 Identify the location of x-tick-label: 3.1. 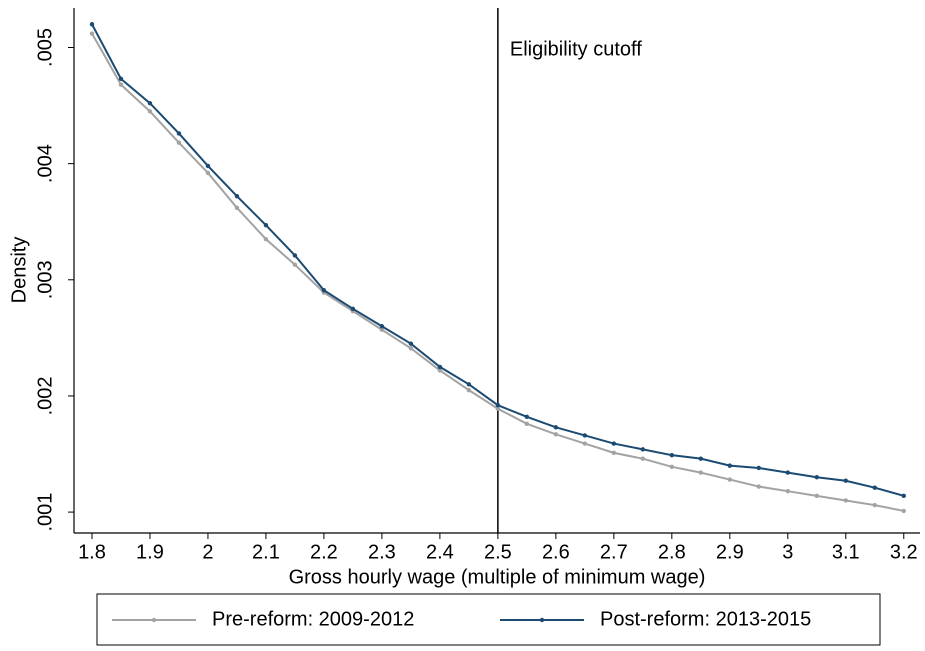
(846, 552).